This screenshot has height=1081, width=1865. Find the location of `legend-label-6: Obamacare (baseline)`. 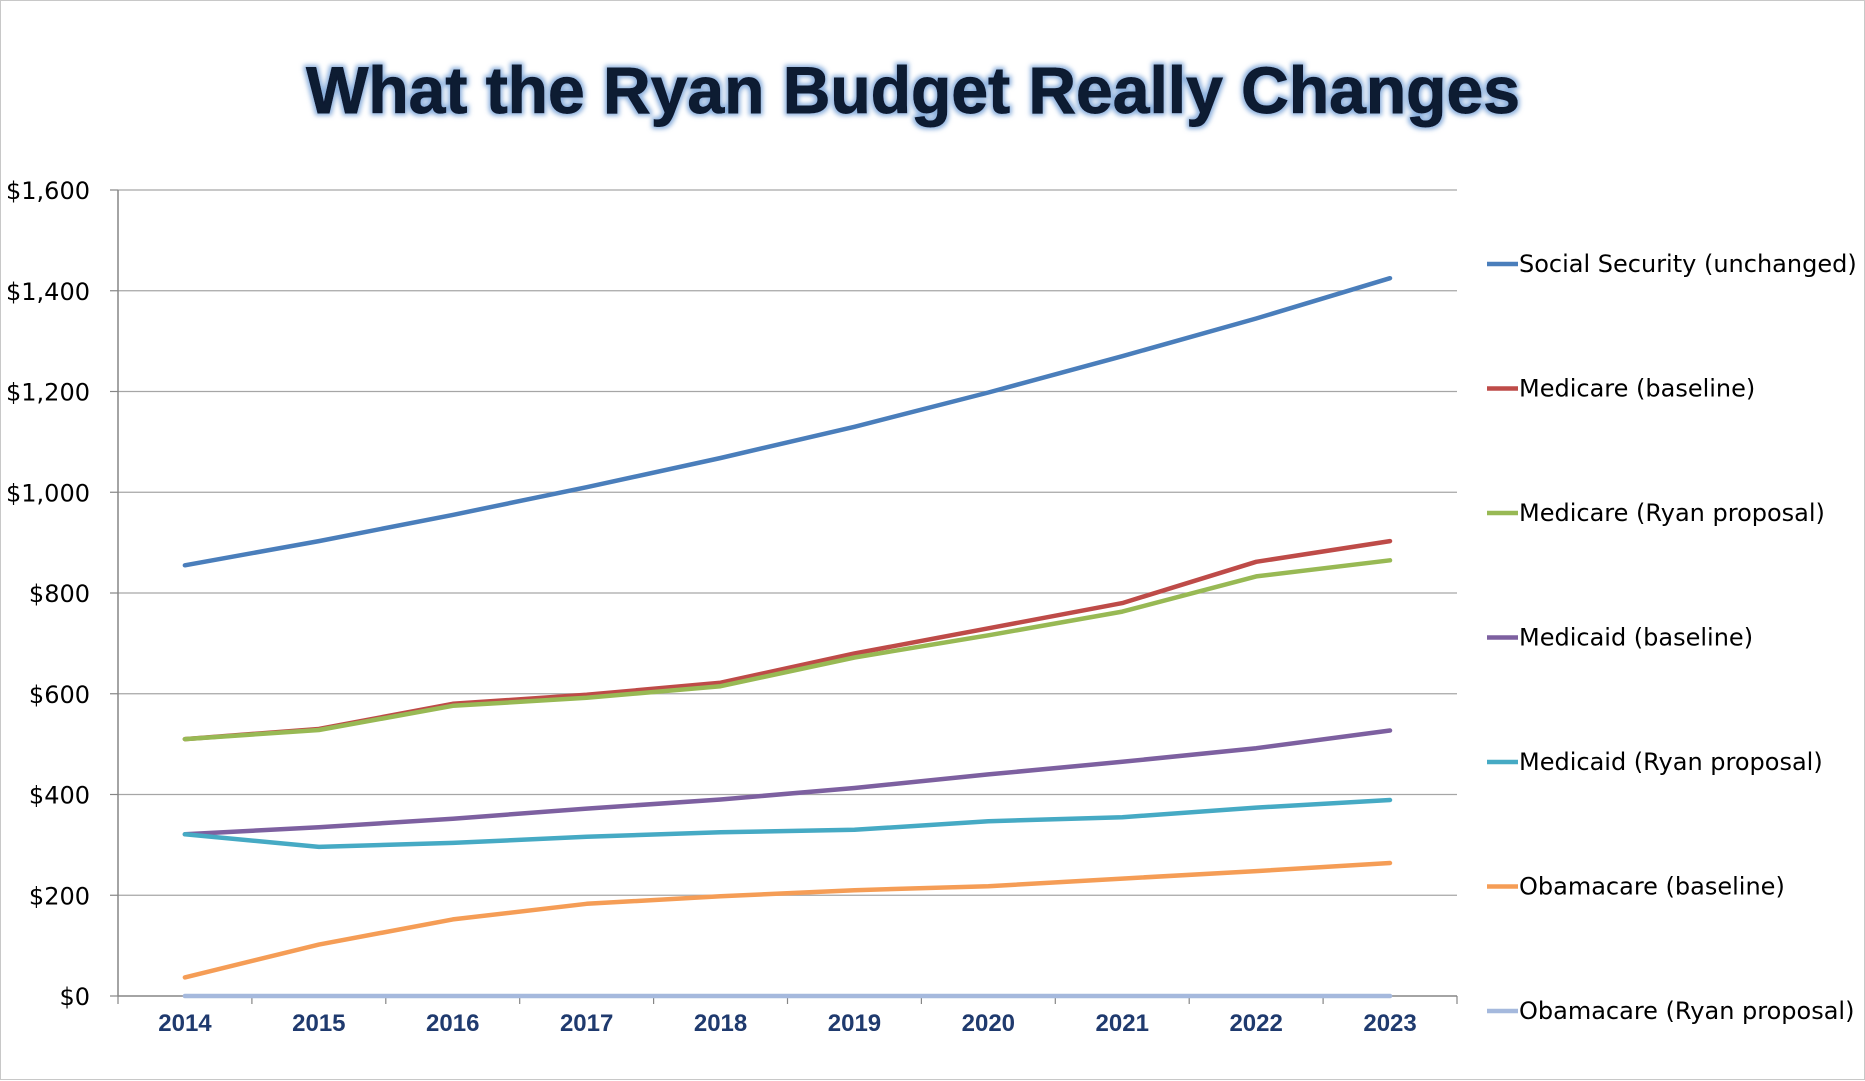

legend-label-6: Obamacare (baseline) is located at coordinates (1652, 887).